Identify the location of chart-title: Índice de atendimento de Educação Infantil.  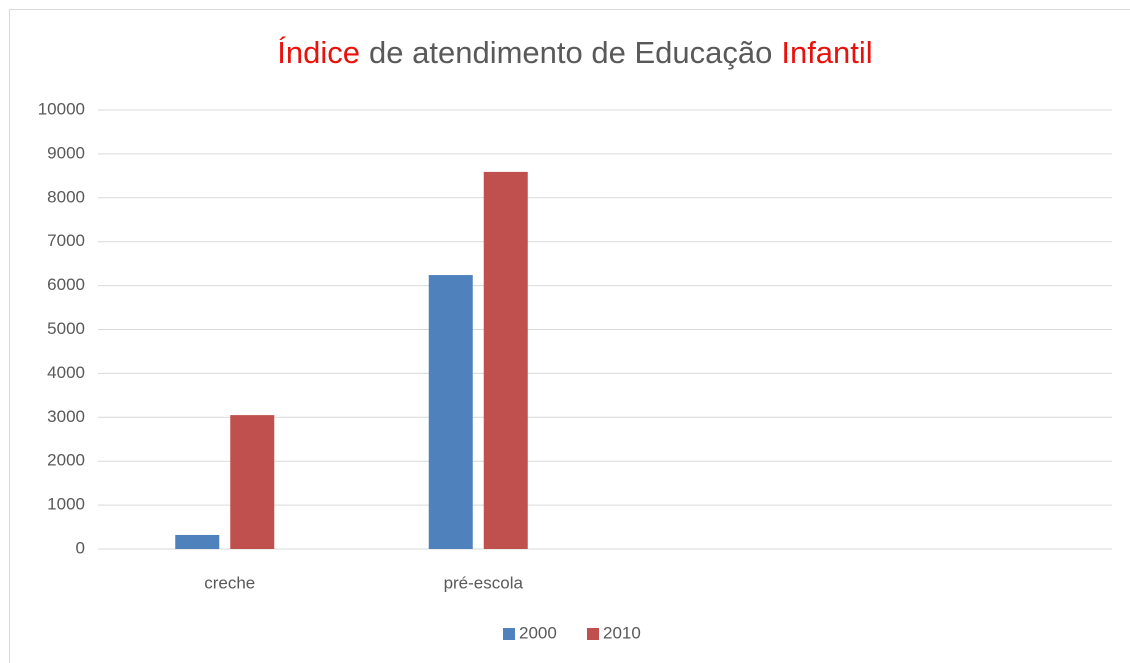
(574, 52).